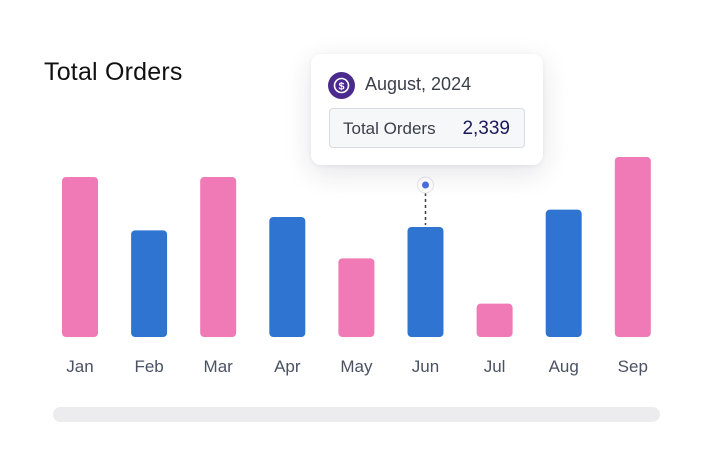 This screenshot has height=470, width=714. I want to click on tooltip-label: Total Orders, so click(389, 128).